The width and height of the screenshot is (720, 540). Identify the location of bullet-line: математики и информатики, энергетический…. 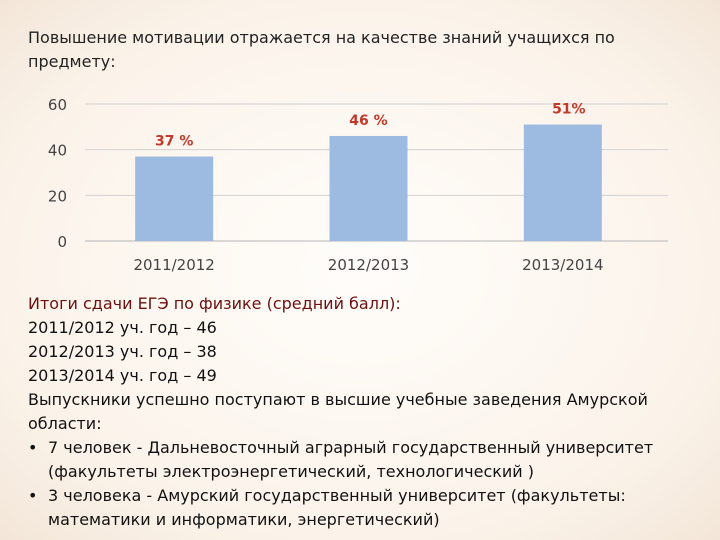
(244, 519).